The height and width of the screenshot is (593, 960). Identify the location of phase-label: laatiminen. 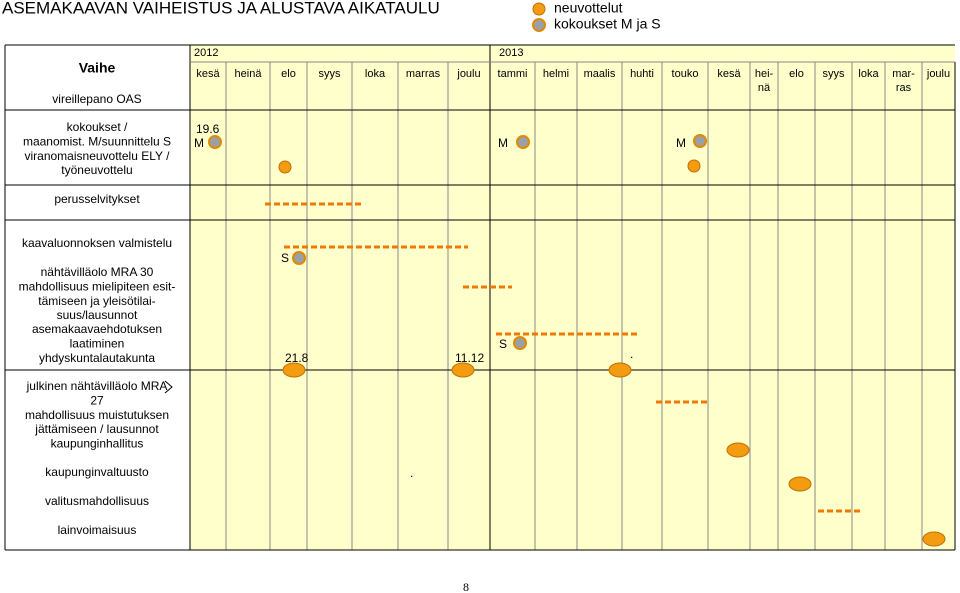
(97, 343).